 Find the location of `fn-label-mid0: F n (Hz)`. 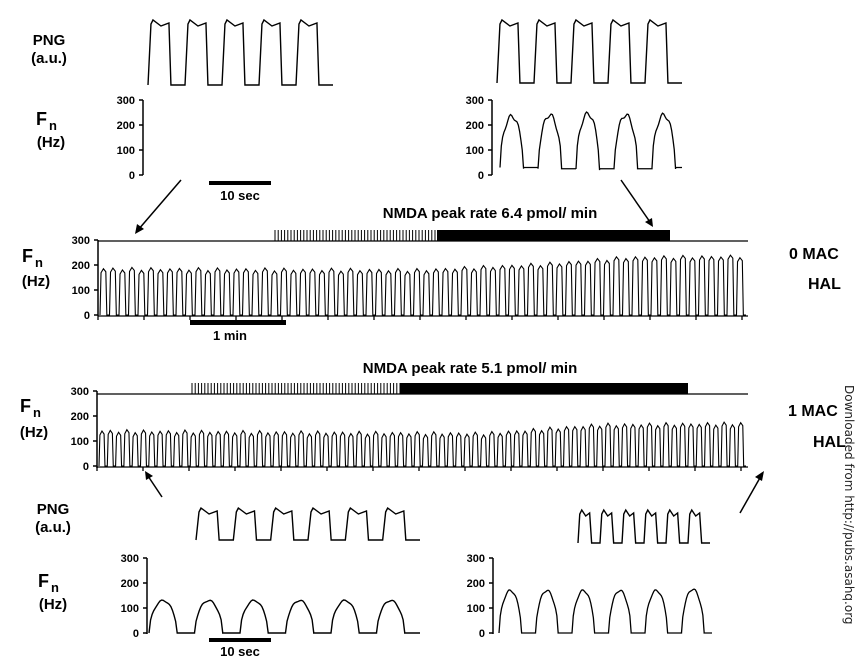

fn-label-mid0: F n (Hz) is located at coordinates (36, 268).